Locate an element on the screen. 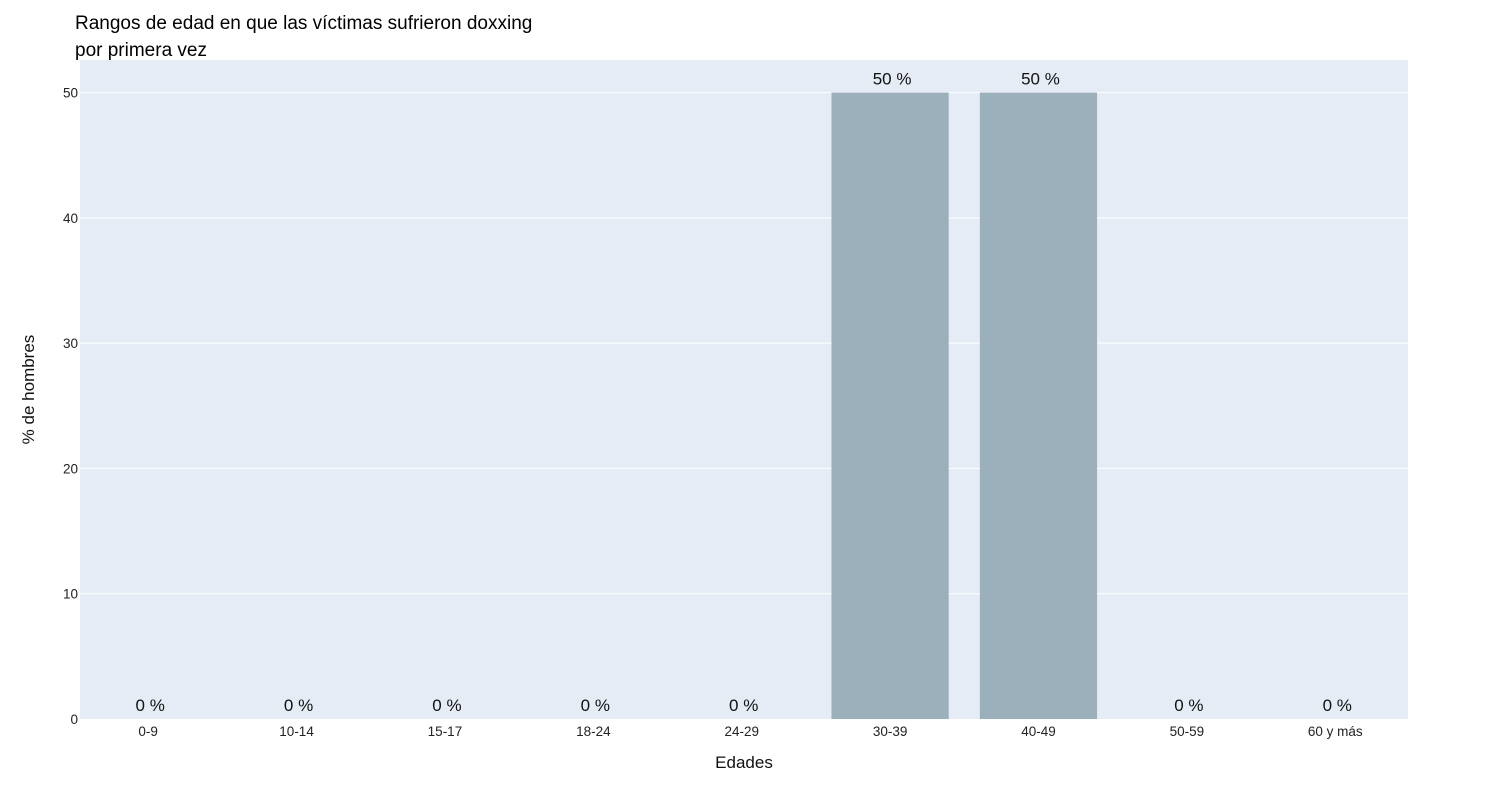  x-tick-label: 0-9 is located at coordinates (148, 731).